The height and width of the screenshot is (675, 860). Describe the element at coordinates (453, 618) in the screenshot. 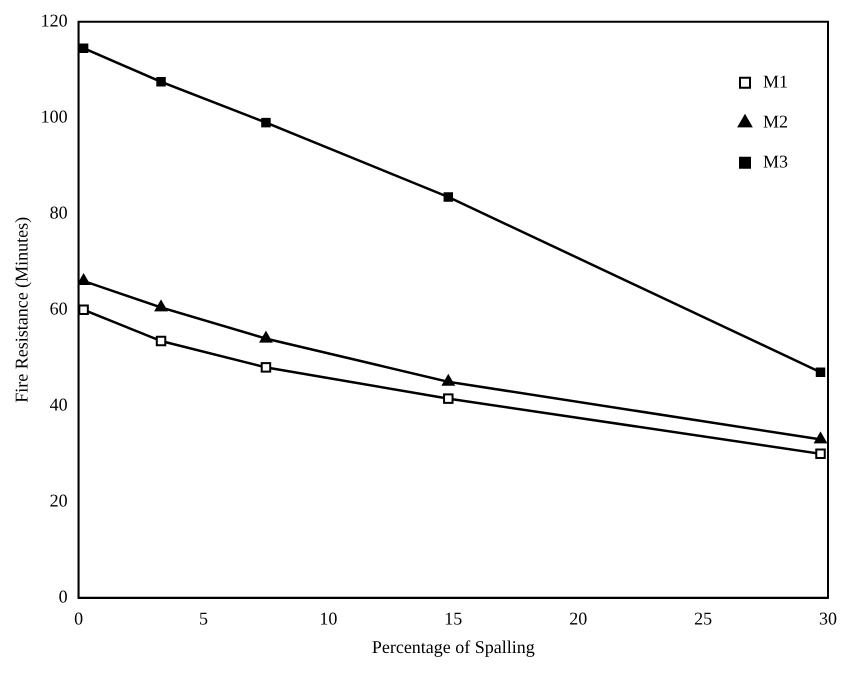

I see `x-tick-label: 15` at that location.